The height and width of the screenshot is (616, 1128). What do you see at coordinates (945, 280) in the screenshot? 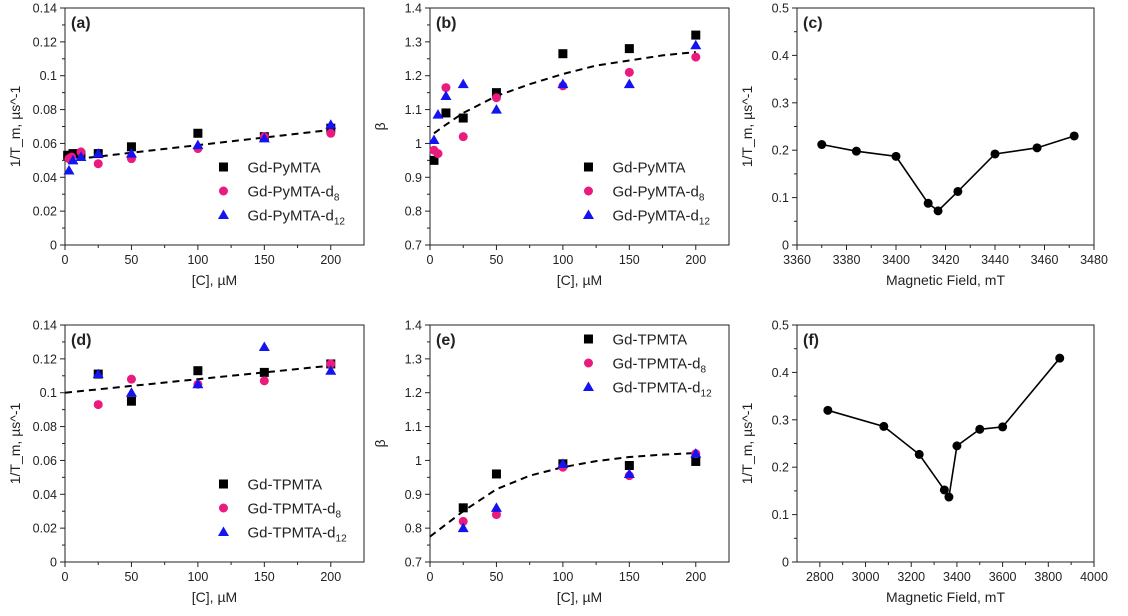
I see `x-axis-label: Magnetic Field, mT` at bounding box center [945, 280].